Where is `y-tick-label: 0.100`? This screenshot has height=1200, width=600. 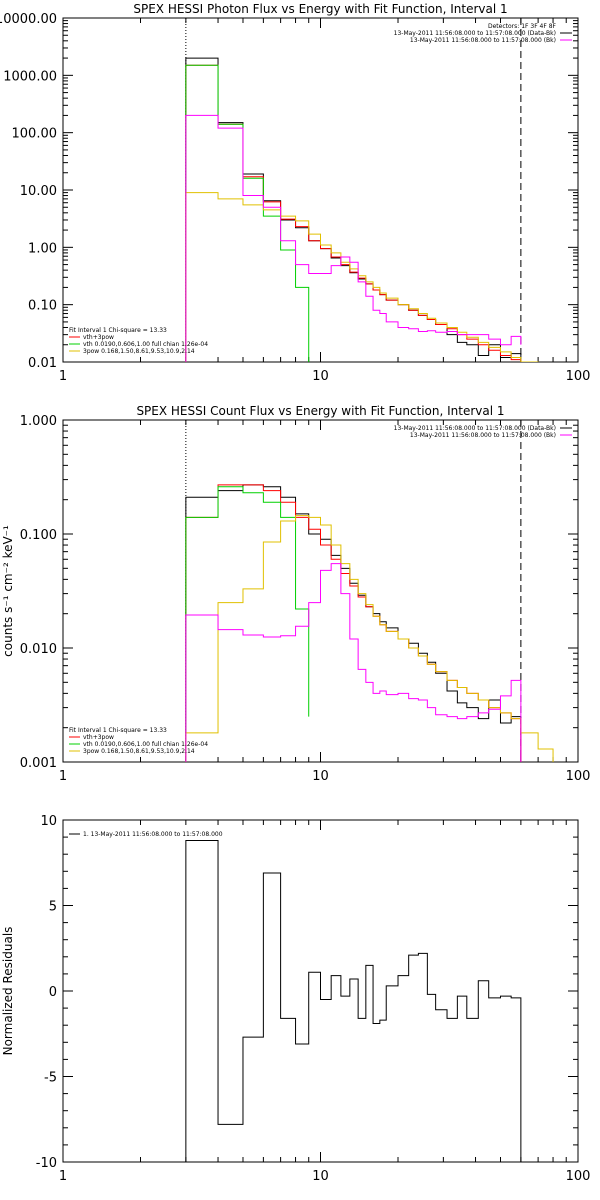 y-tick-label: 0.100 is located at coordinates (38, 535).